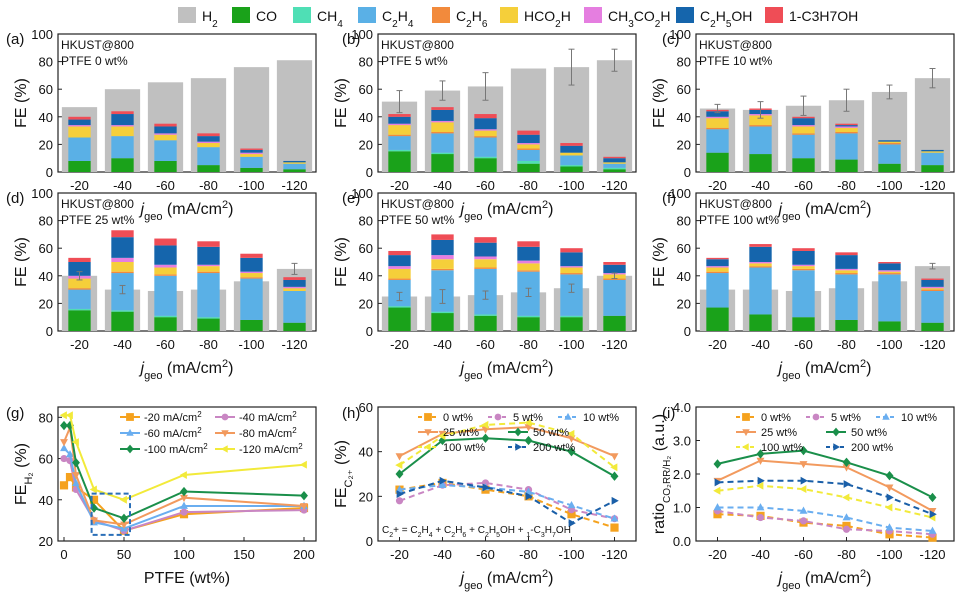 This screenshot has height=593, width=973. What do you see at coordinates (165, 275) in the screenshot?
I see `bar-C2H6-d` at bounding box center [165, 275].